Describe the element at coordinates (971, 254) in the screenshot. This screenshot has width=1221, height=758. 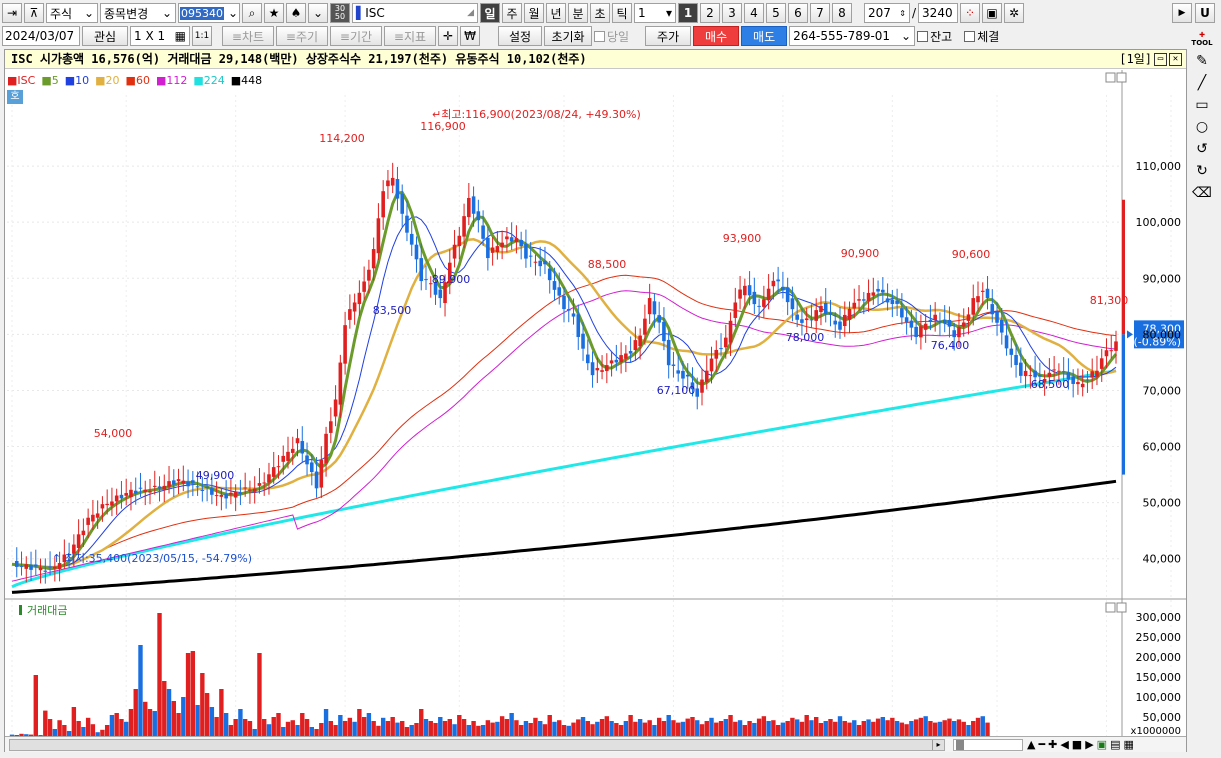
I see `peak-label: 90,600` at that location.